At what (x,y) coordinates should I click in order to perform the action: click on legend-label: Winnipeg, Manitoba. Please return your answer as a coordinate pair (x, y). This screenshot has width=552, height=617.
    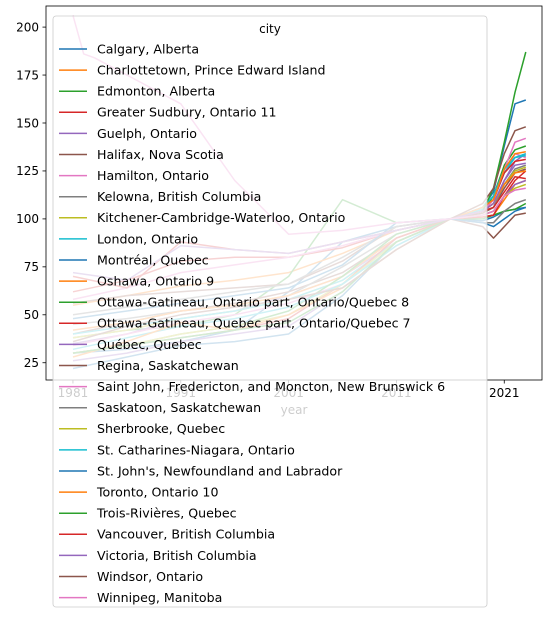
    Looking at the image, I should click on (159, 597).